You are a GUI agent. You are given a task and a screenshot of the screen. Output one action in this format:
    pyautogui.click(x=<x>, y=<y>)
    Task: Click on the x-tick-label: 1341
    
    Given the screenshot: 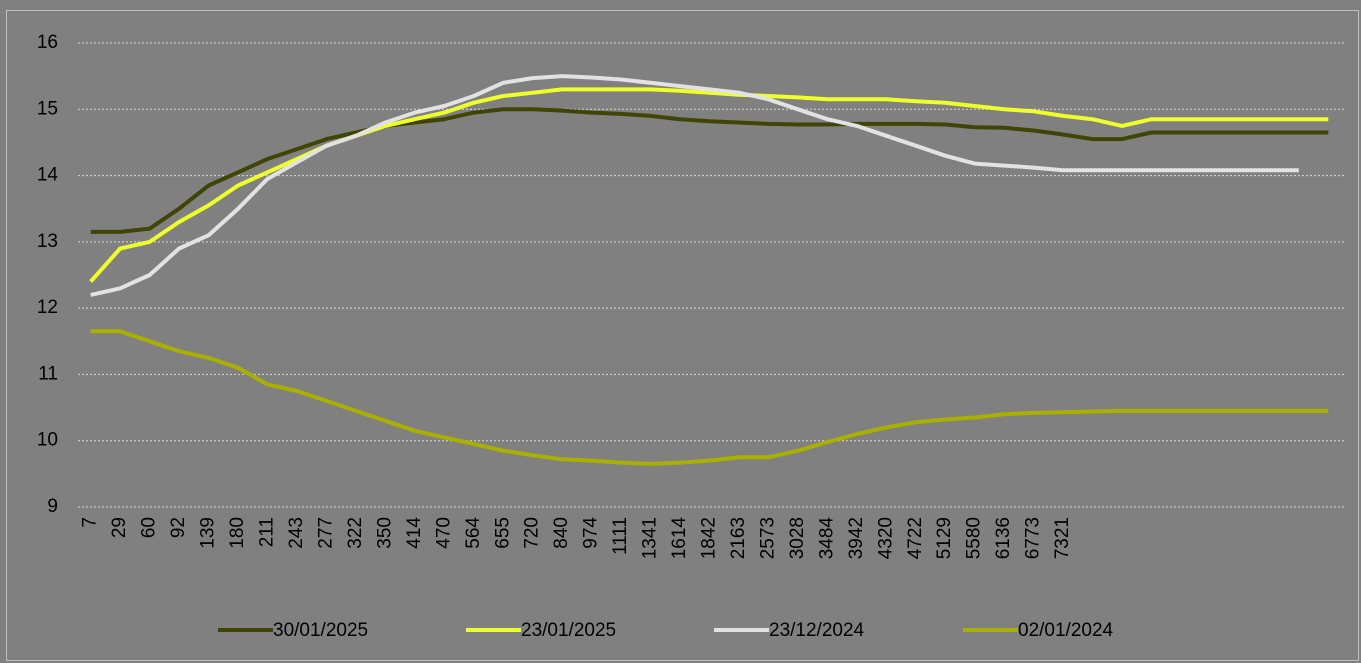 What is the action you would take?
    pyautogui.click(x=650, y=538)
    